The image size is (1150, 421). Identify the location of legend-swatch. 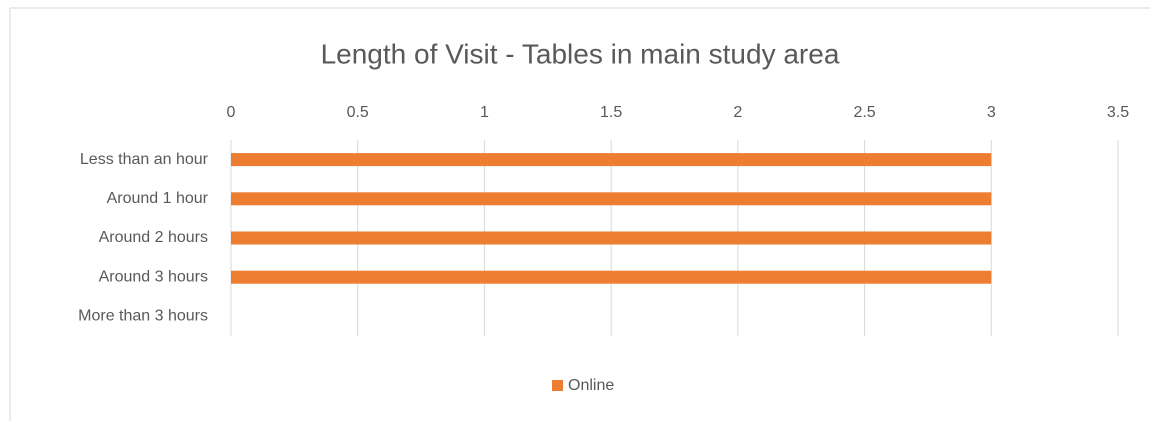
(557, 385).